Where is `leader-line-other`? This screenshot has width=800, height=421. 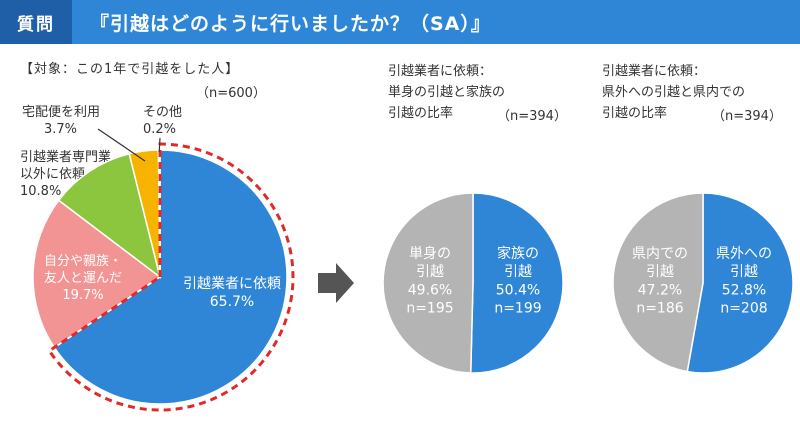 leader-line-other is located at coordinates (159, 145).